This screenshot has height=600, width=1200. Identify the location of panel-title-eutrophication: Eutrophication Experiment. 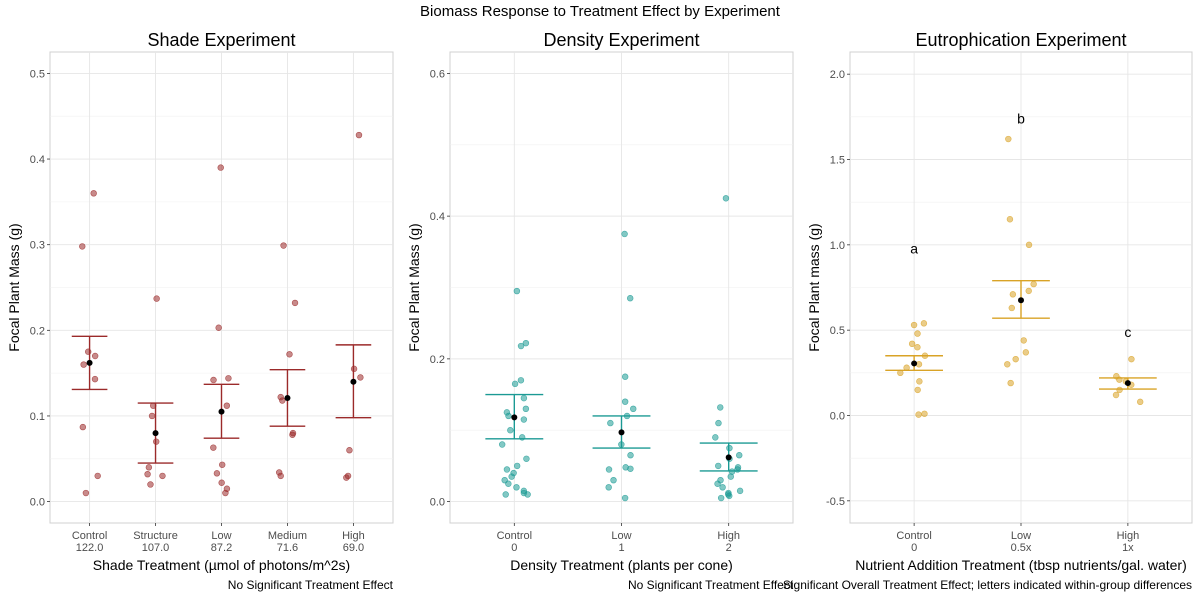
(1020, 40).